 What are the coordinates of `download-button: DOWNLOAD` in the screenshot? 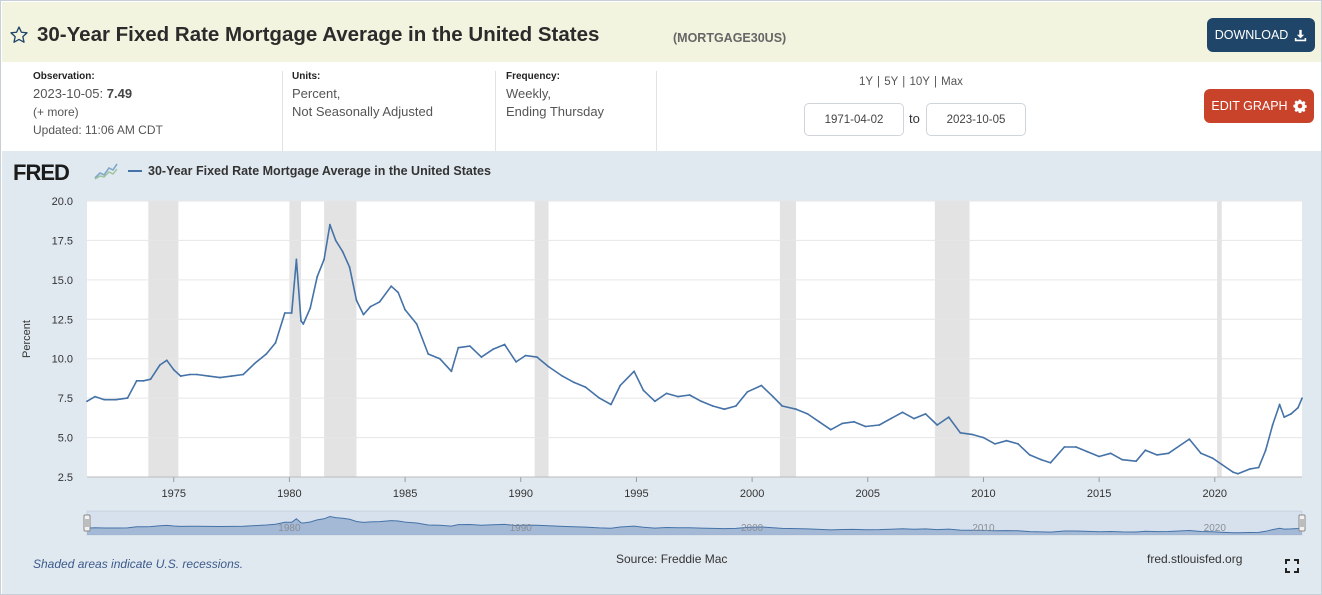 It's located at (1261, 35).